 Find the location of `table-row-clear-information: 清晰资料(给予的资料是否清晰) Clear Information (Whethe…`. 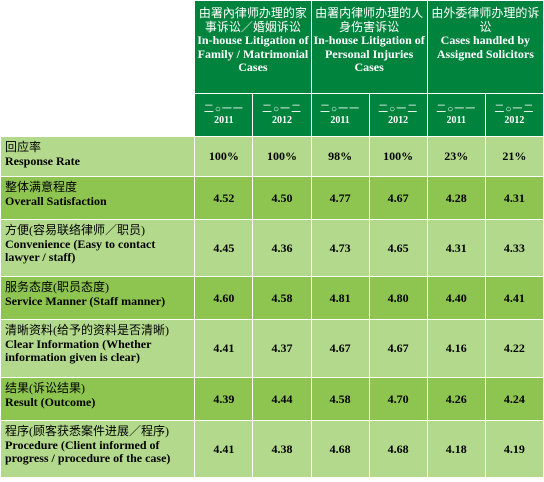

table-row-clear-information: 清晰资料(给予的资料是否清晰) Clear Information (Whethe… is located at coordinates (272, 348).